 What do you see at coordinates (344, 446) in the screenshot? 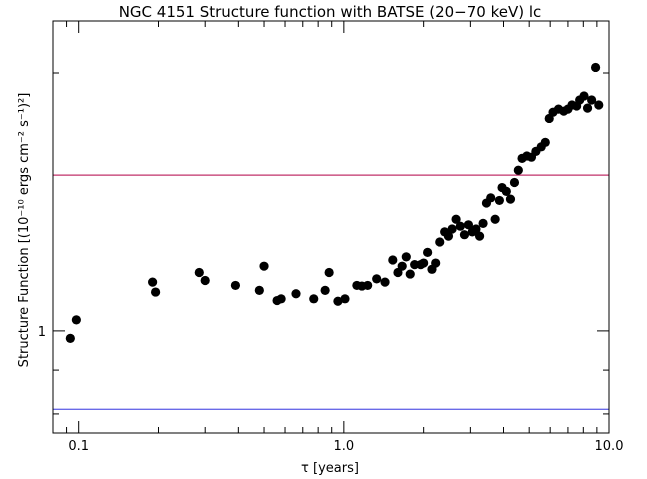
I see `x-tick-label: 1.0` at bounding box center [344, 446].